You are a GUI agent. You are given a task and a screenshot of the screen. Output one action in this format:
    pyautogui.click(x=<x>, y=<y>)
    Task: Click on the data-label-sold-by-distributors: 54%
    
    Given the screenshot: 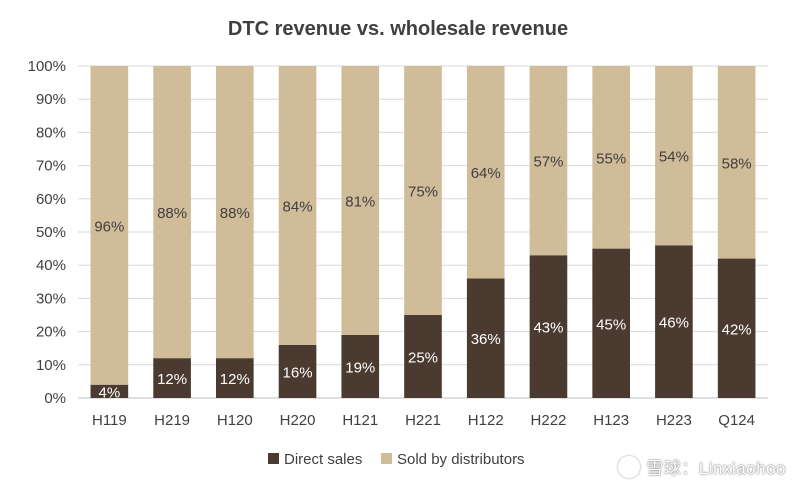 What is the action you would take?
    pyautogui.click(x=674, y=157)
    